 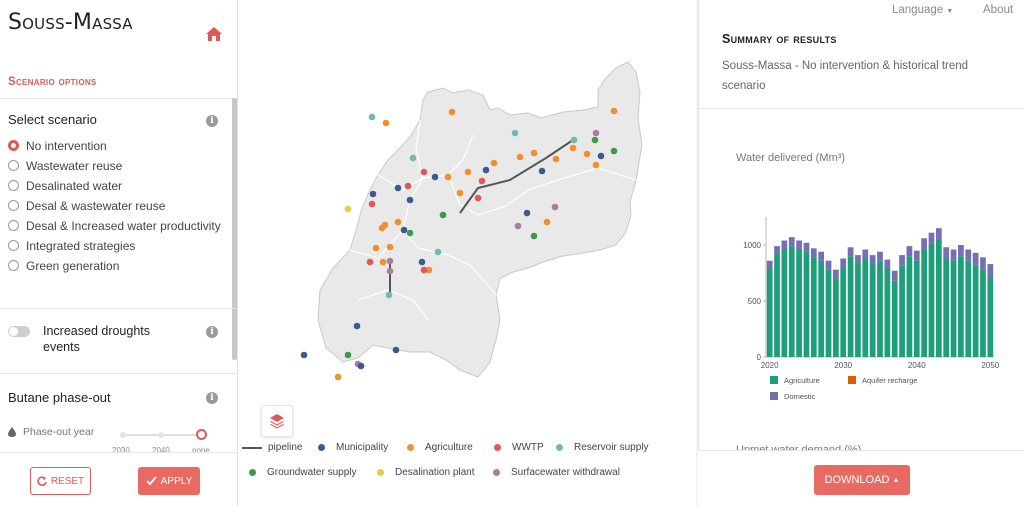 I want to click on radio-wastewater-reuse: Wastewater reuse, so click(x=115, y=166).